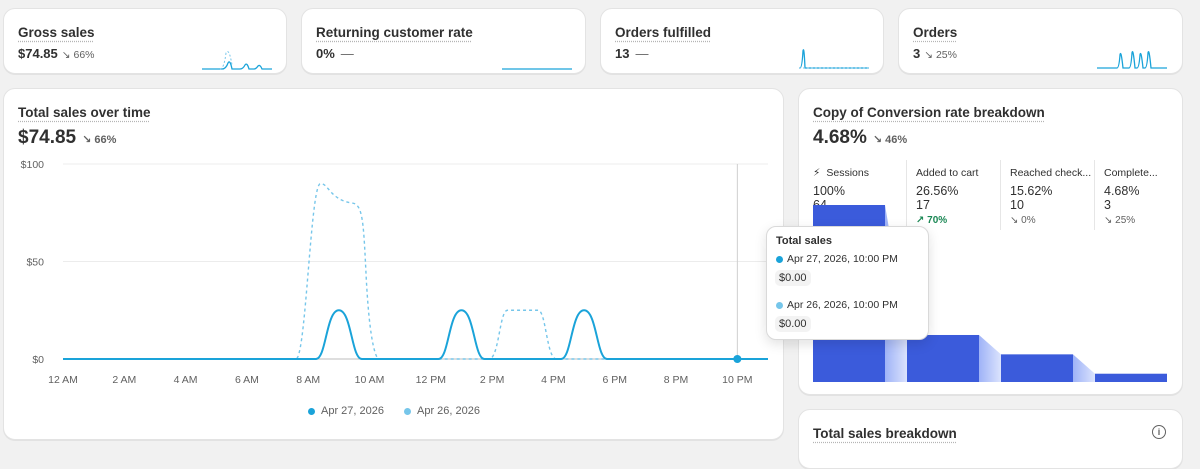 Image resolution: width=1200 pixels, height=469 pixels. What do you see at coordinates (1107, 205) in the screenshot?
I see `funnel-step-count: 3` at bounding box center [1107, 205].